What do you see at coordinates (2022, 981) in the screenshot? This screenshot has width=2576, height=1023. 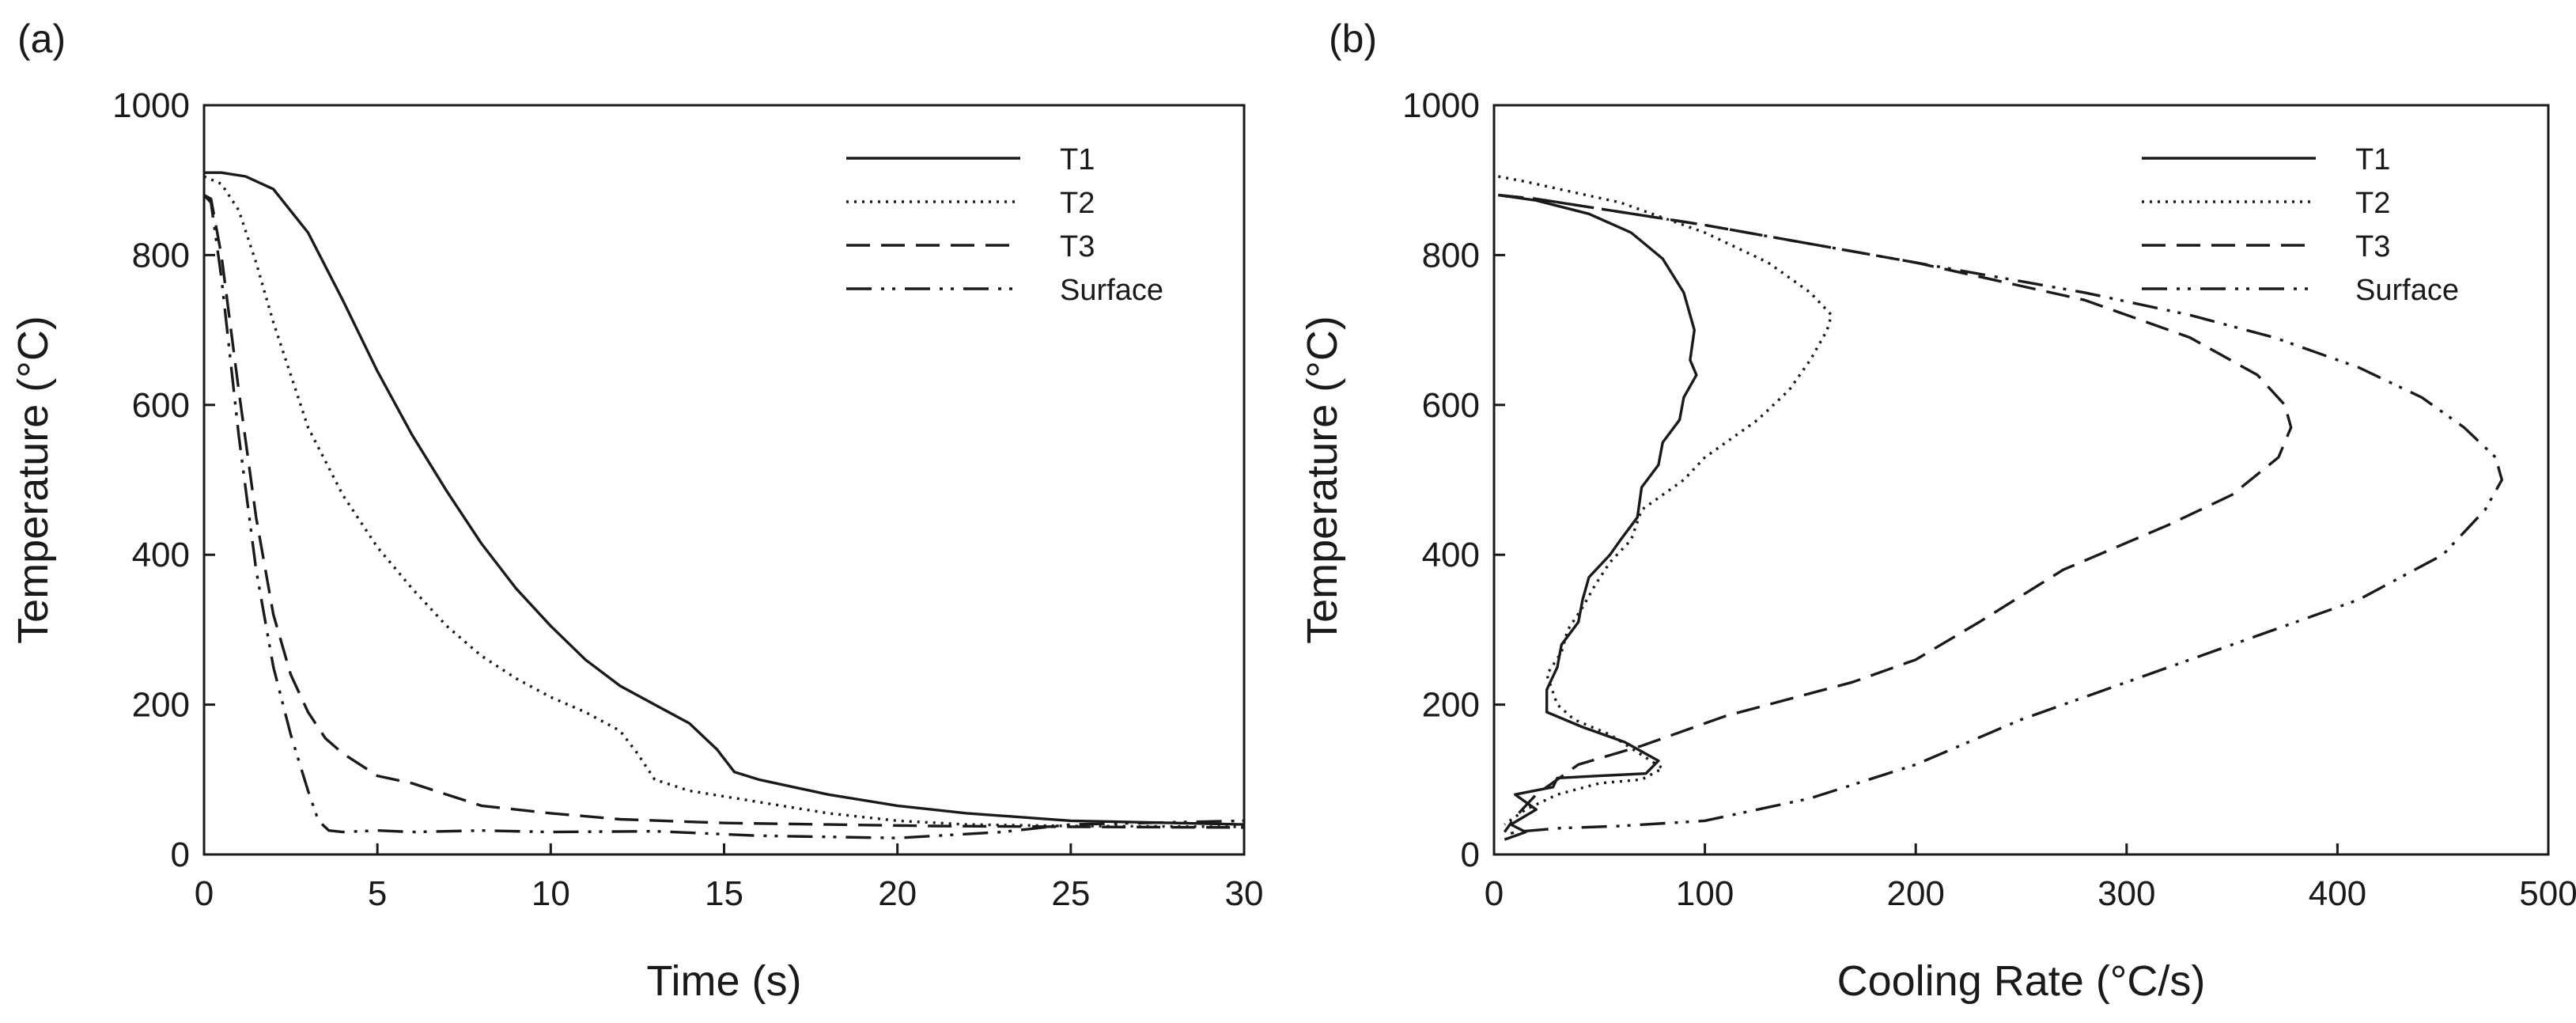 I see `x-axis-title: Cooling Rate (°C/s)` at bounding box center [2022, 981].